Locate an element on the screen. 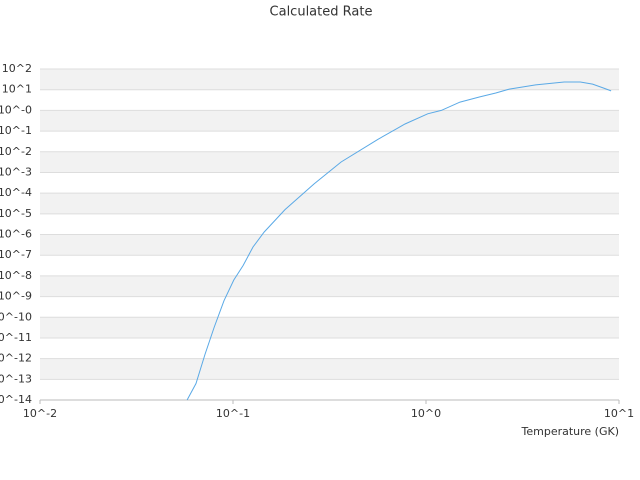 This screenshot has width=640, height=480. chart-title: Calculated Rate is located at coordinates (321, 12).